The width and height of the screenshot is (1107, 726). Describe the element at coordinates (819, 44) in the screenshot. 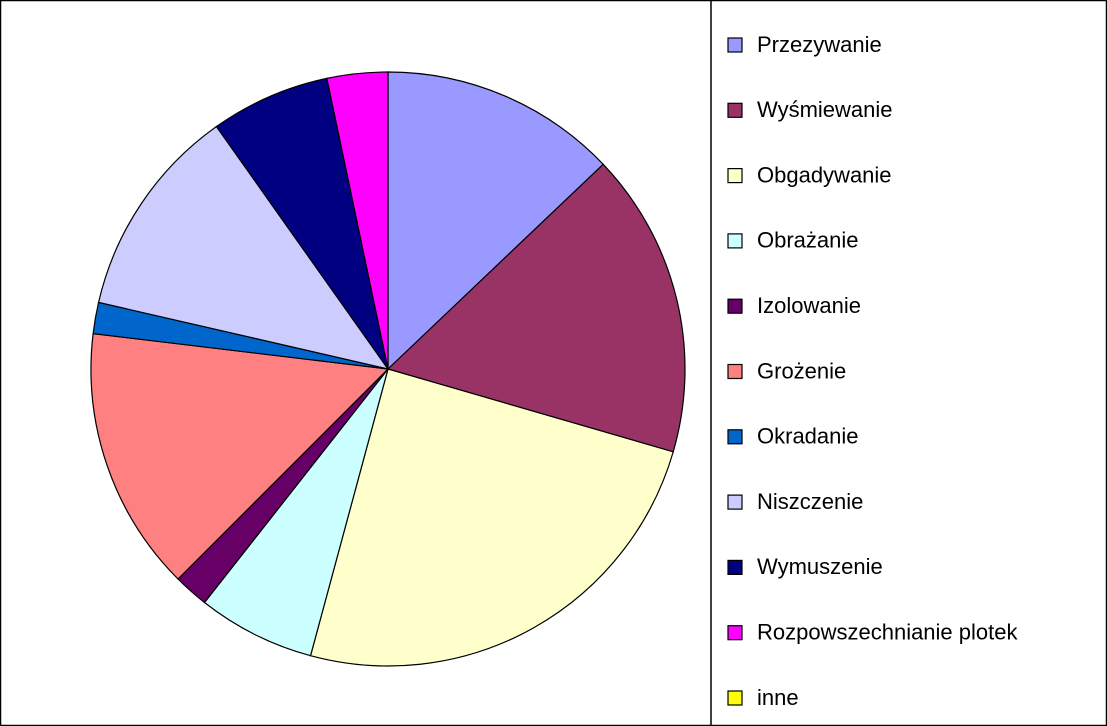

I see `legend-label: Przezywanie` at that location.